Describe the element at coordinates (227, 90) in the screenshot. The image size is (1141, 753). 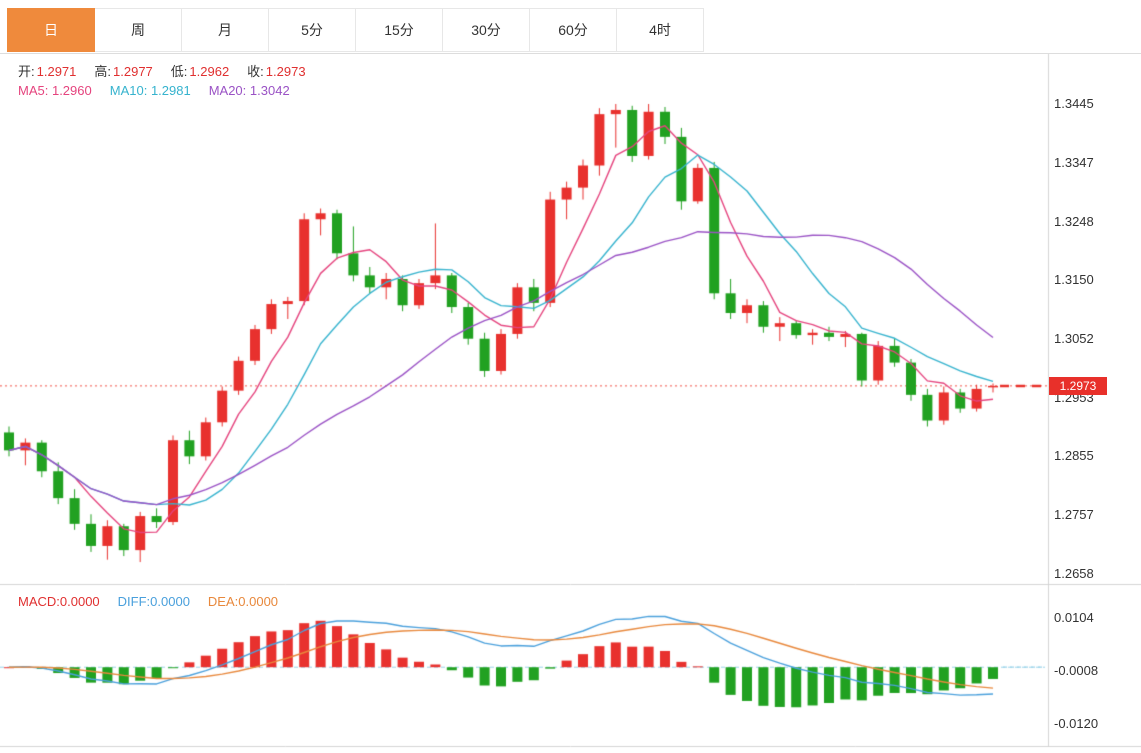
I see `ma20-label: MA20:` at that location.